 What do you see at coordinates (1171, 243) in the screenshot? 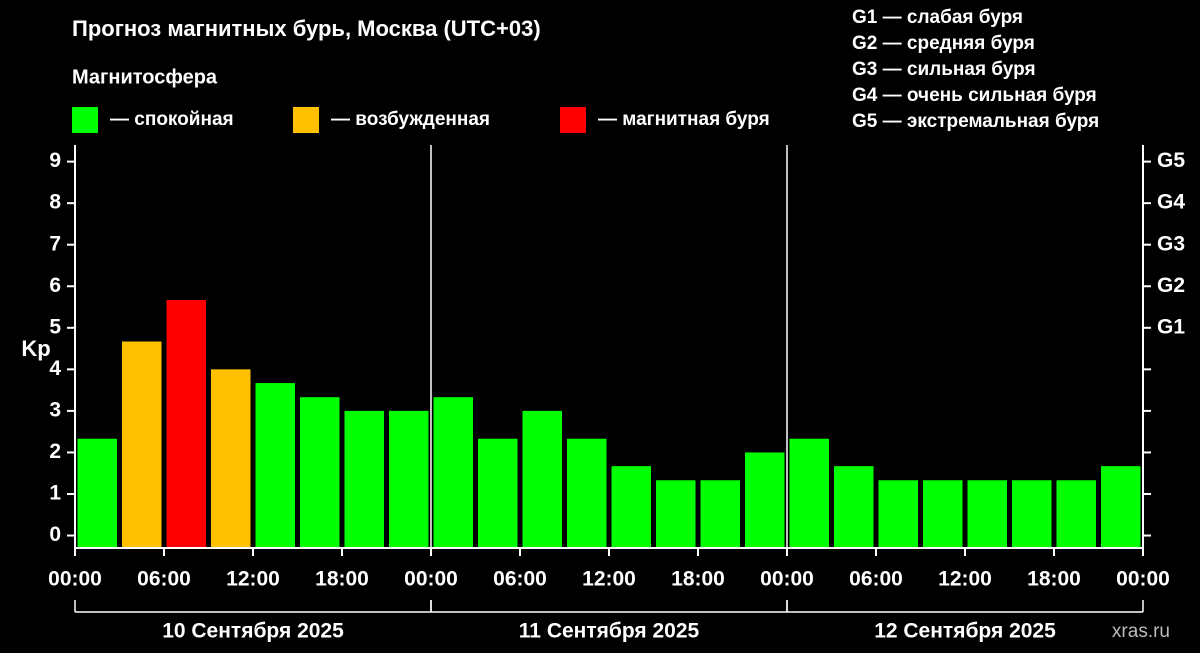
I see `y2-tick-label: G3` at bounding box center [1171, 243].